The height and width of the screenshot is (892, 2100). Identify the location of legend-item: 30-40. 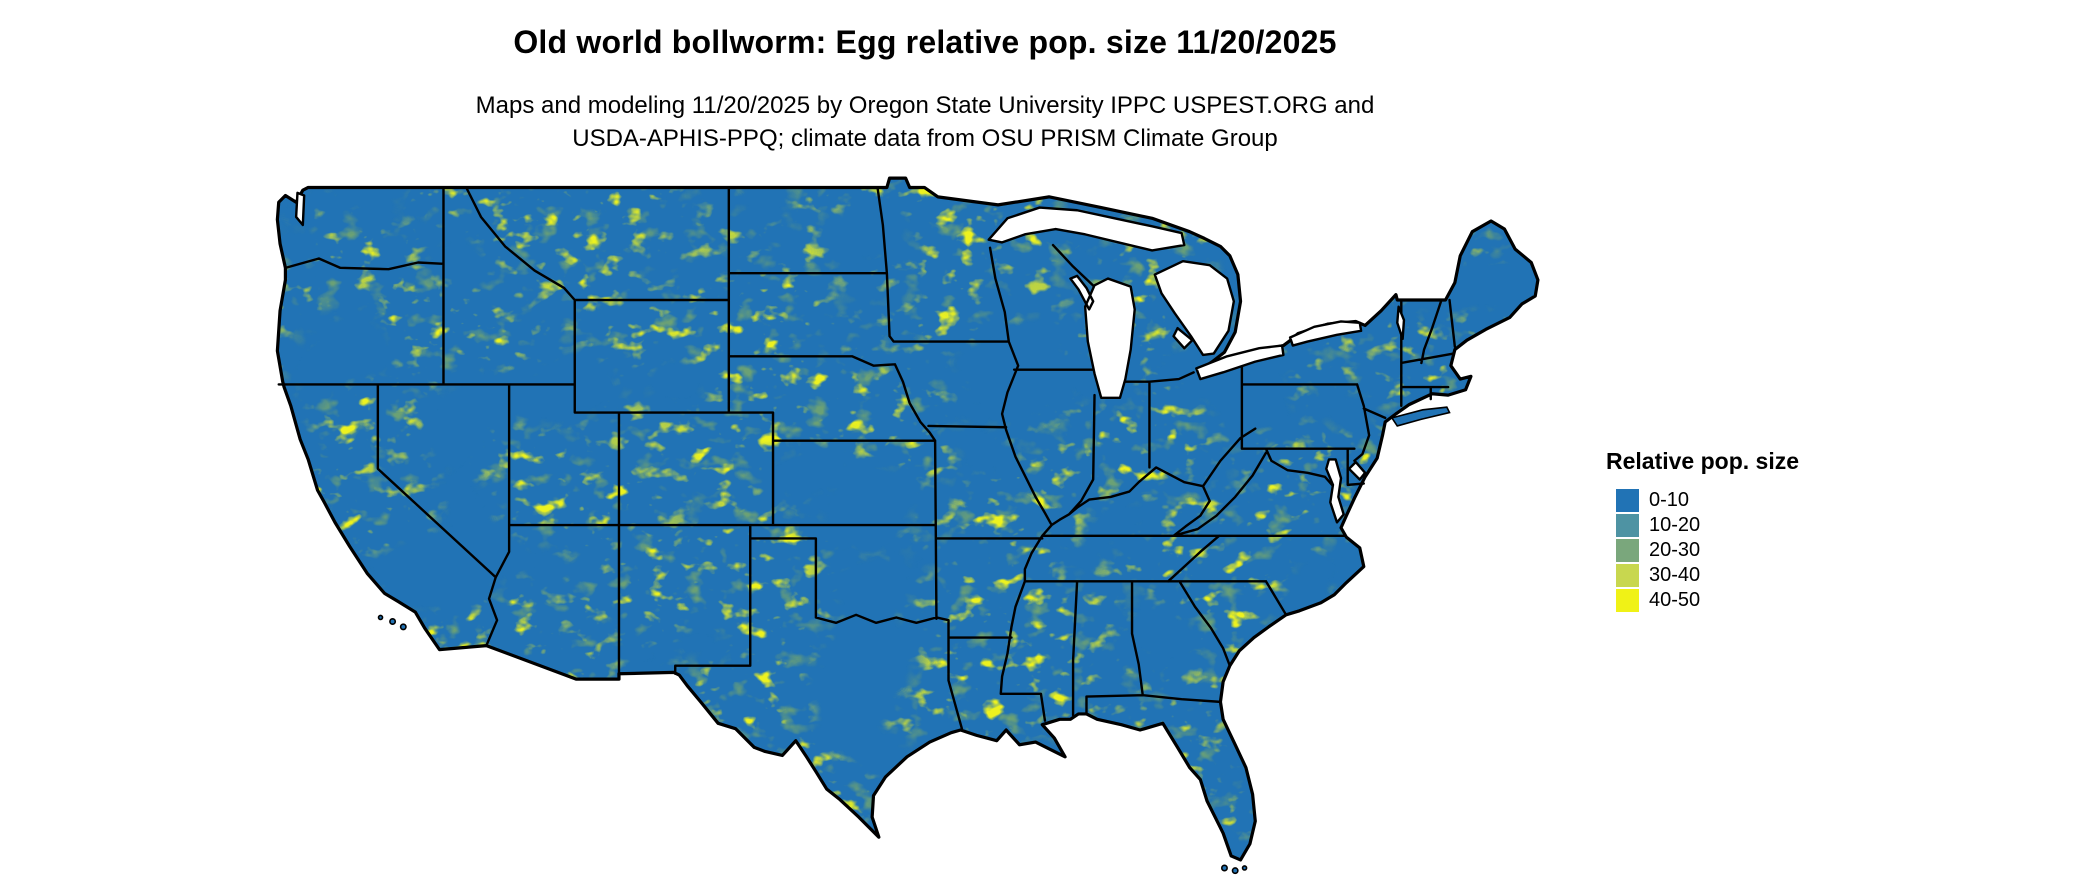
(1707, 575).